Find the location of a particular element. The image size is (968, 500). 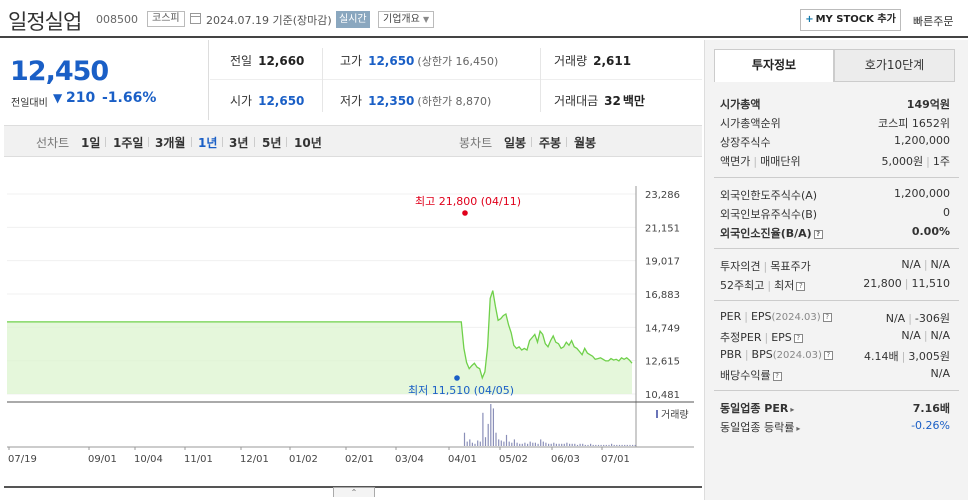

tab-1day: 1일 is located at coordinates (91, 143).